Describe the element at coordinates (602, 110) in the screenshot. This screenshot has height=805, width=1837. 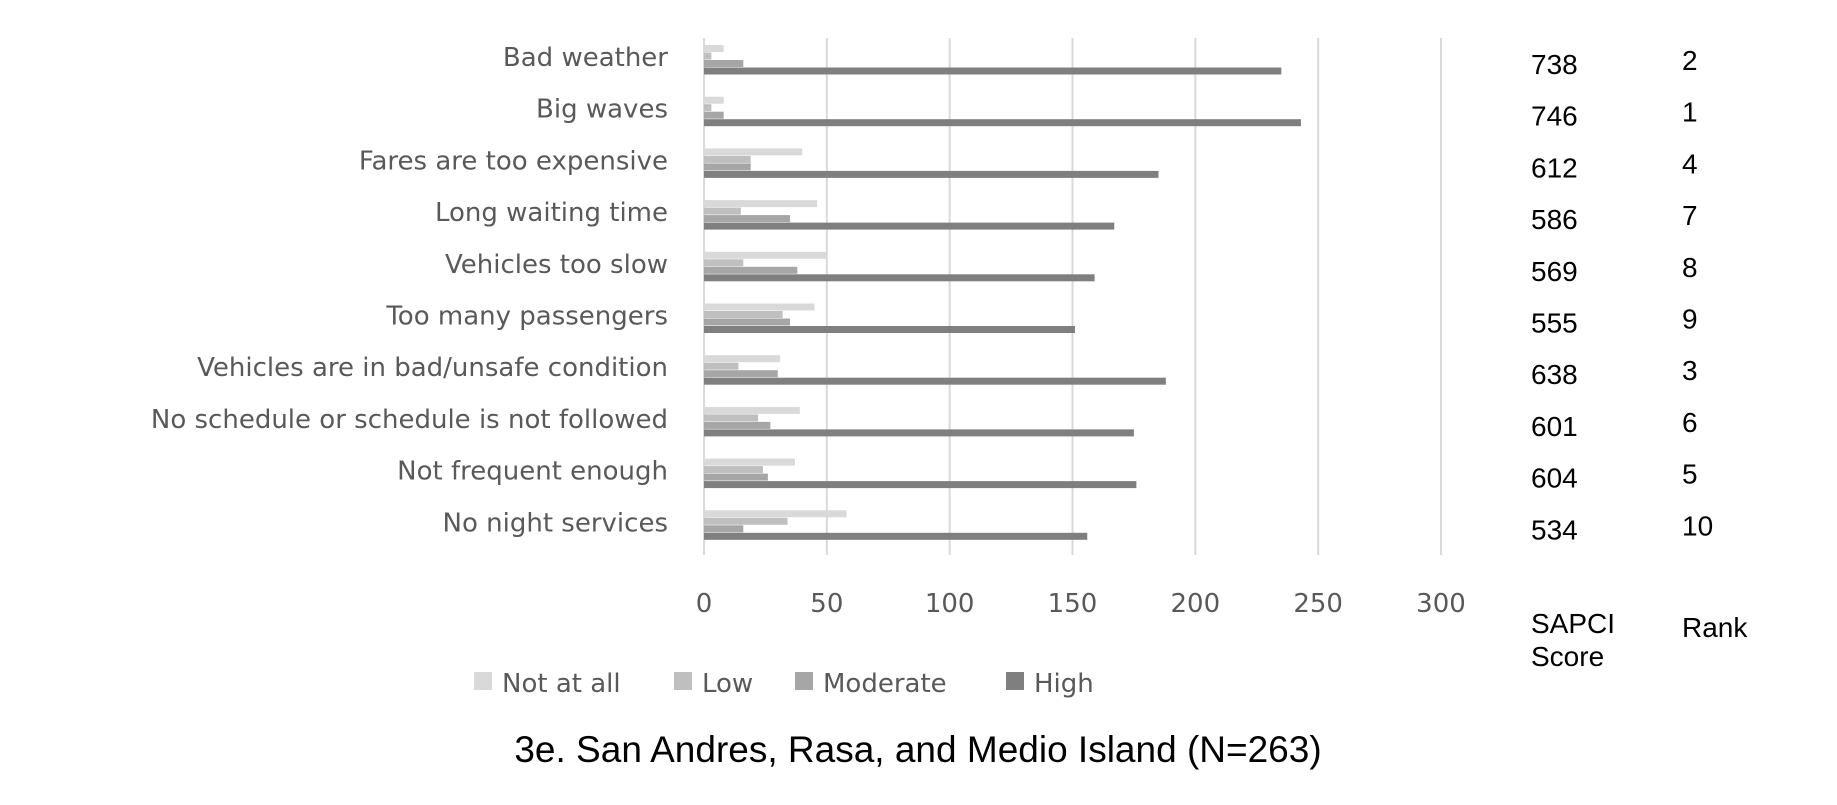
I see `category-label: Big waves` at that location.